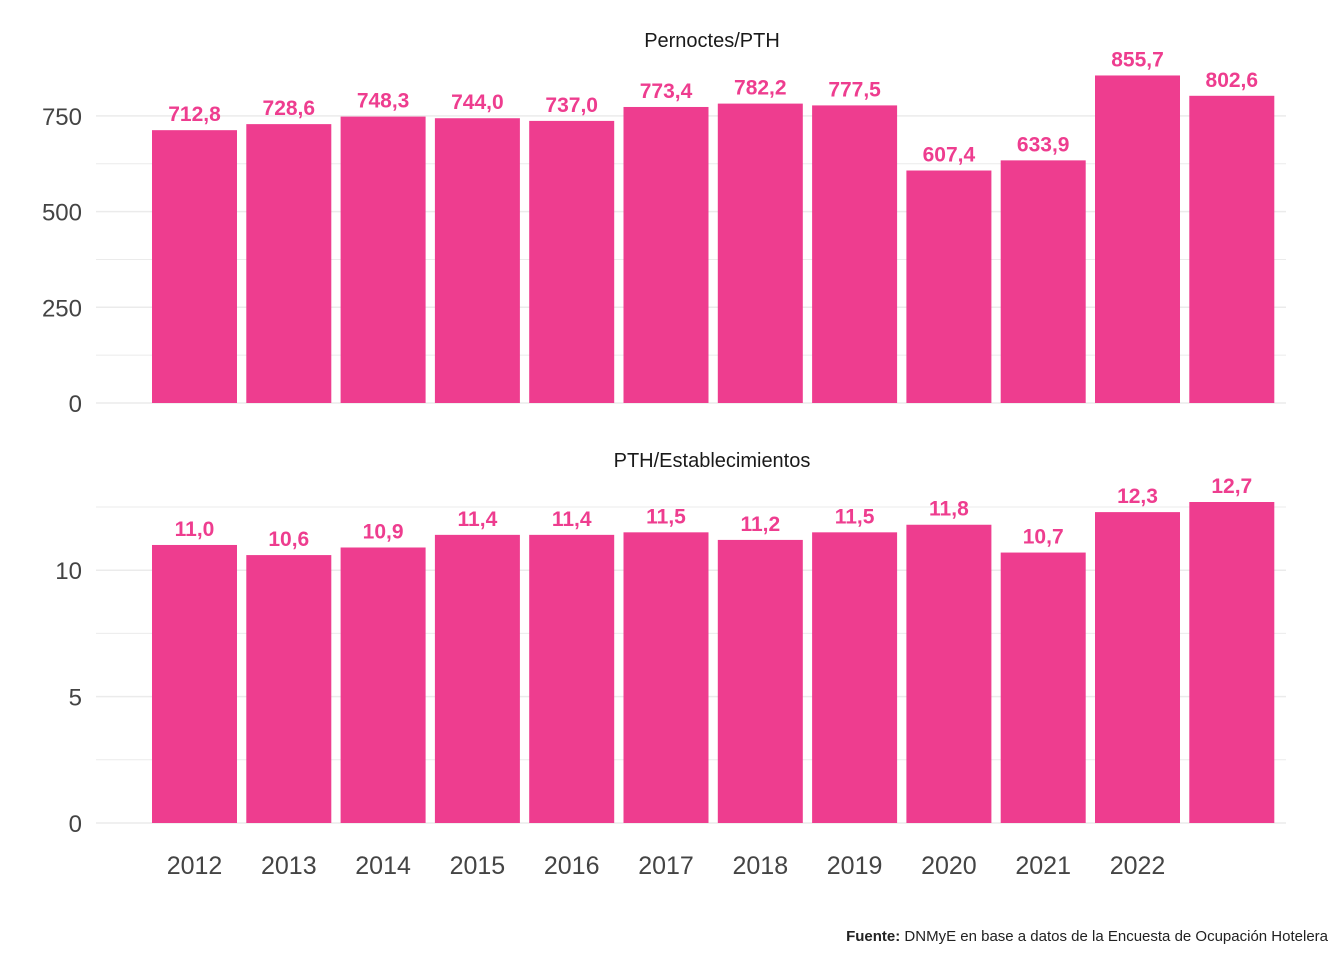 This screenshot has height=960, width=1344. I want to click on panel-title-pth-establecimientos: PTH/Establecimientos, so click(712, 461).